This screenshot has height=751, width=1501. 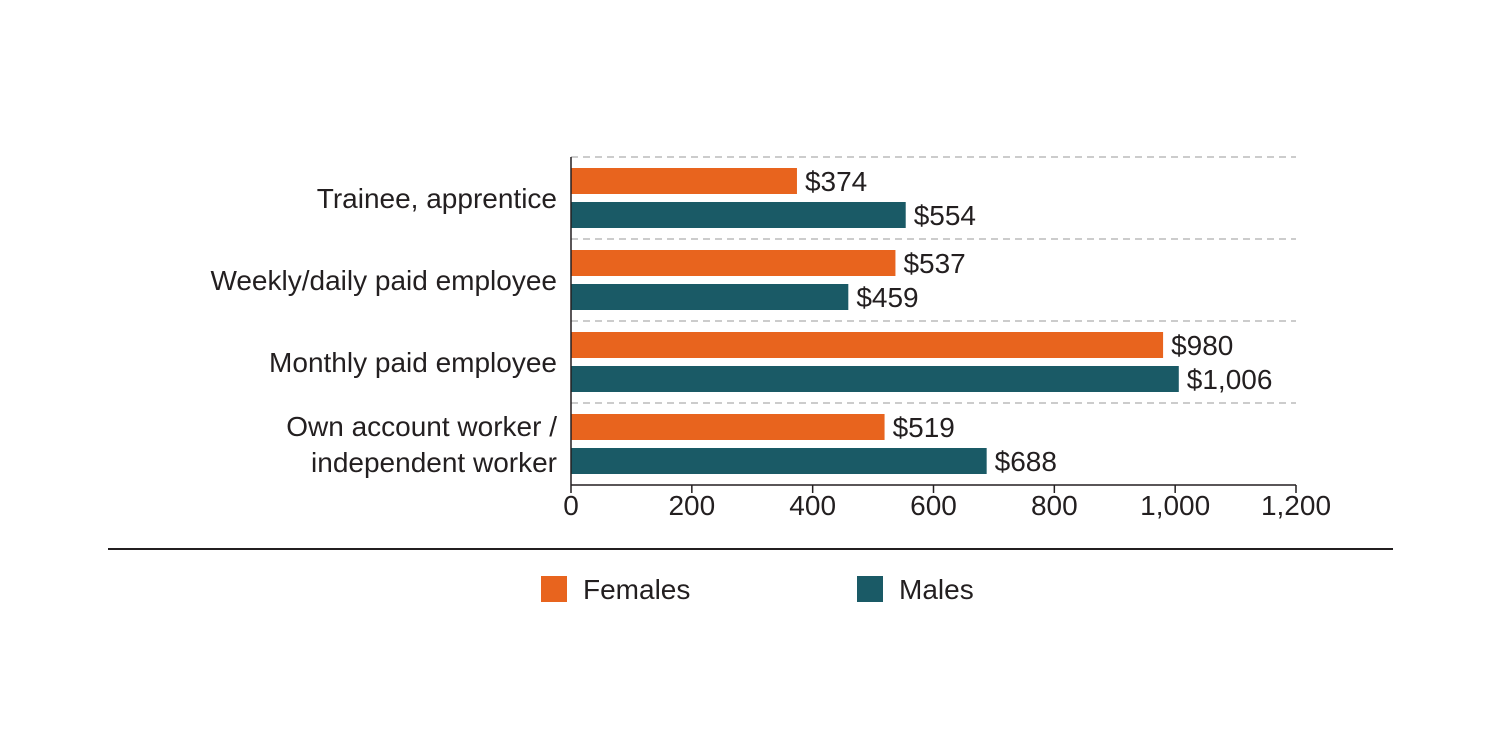 What do you see at coordinates (421, 426) in the screenshot?
I see `category-label: Own account worker /` at bounding box center [421, 426].